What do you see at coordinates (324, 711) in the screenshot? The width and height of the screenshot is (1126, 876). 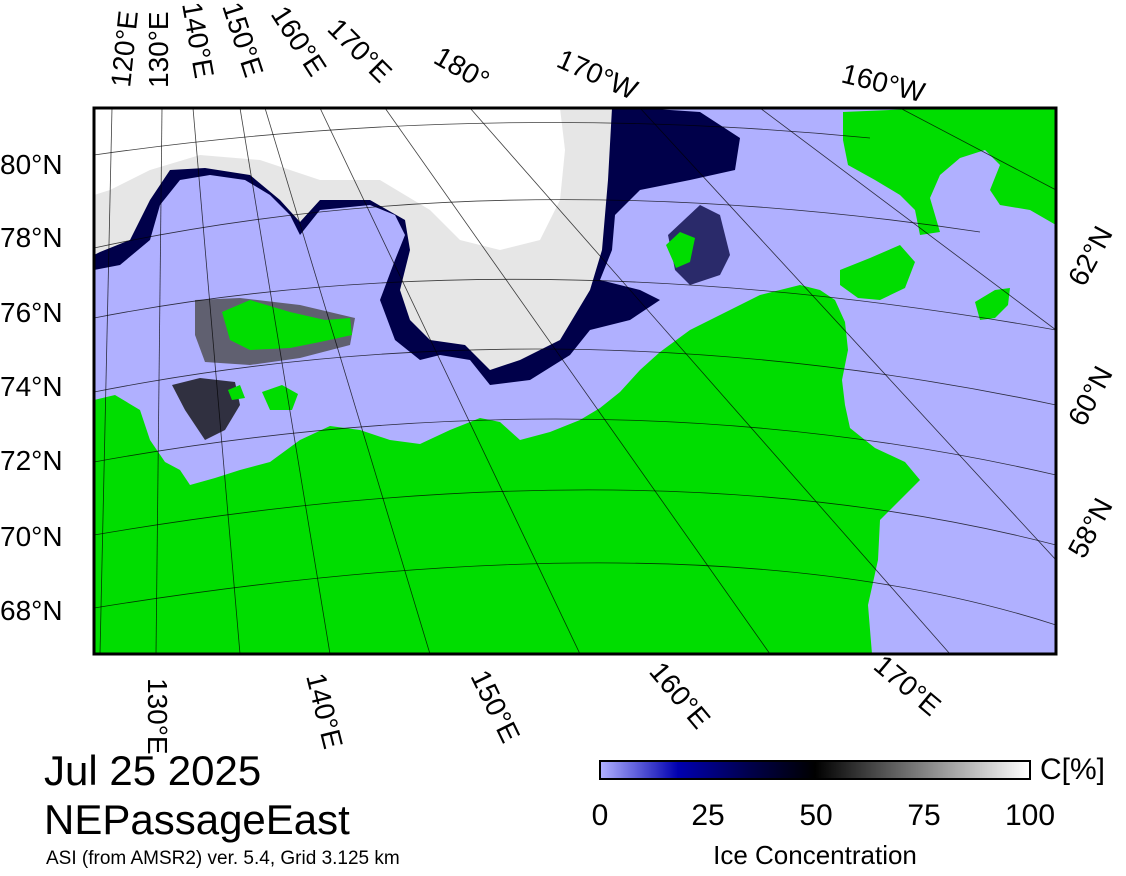 I see `lon-label-bottom-140e: 140°E` at bounding box center [324, 711].